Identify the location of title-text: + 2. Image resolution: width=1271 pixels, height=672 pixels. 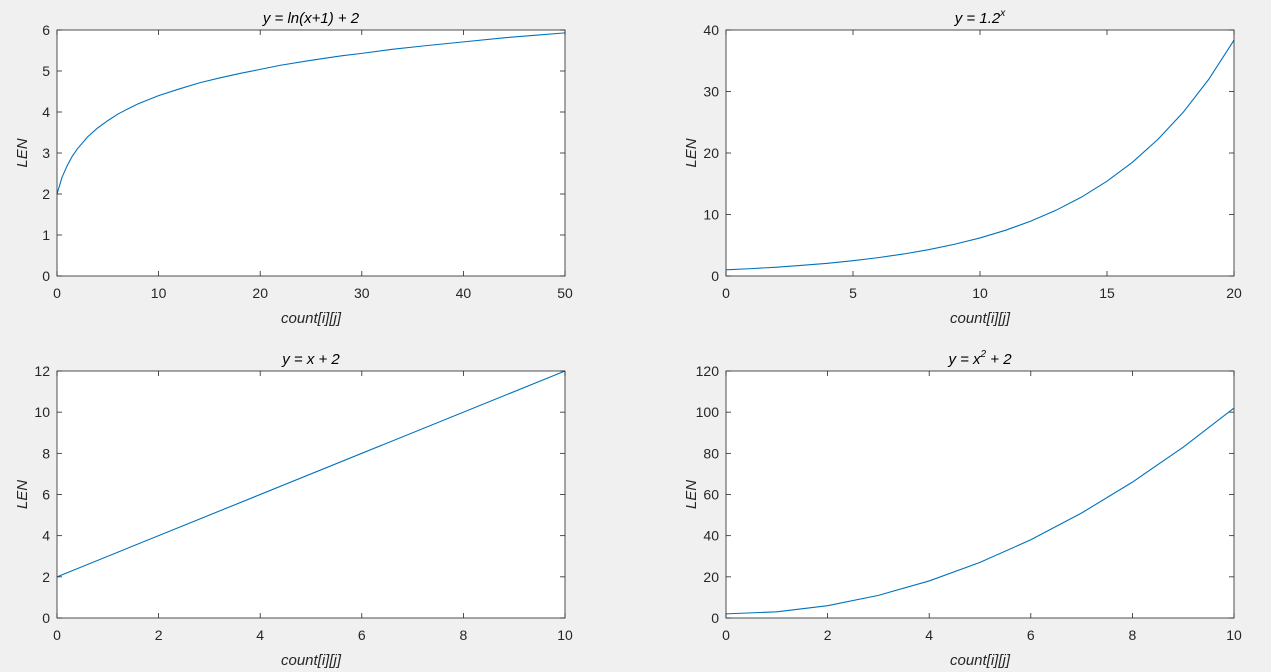
(999, 359).